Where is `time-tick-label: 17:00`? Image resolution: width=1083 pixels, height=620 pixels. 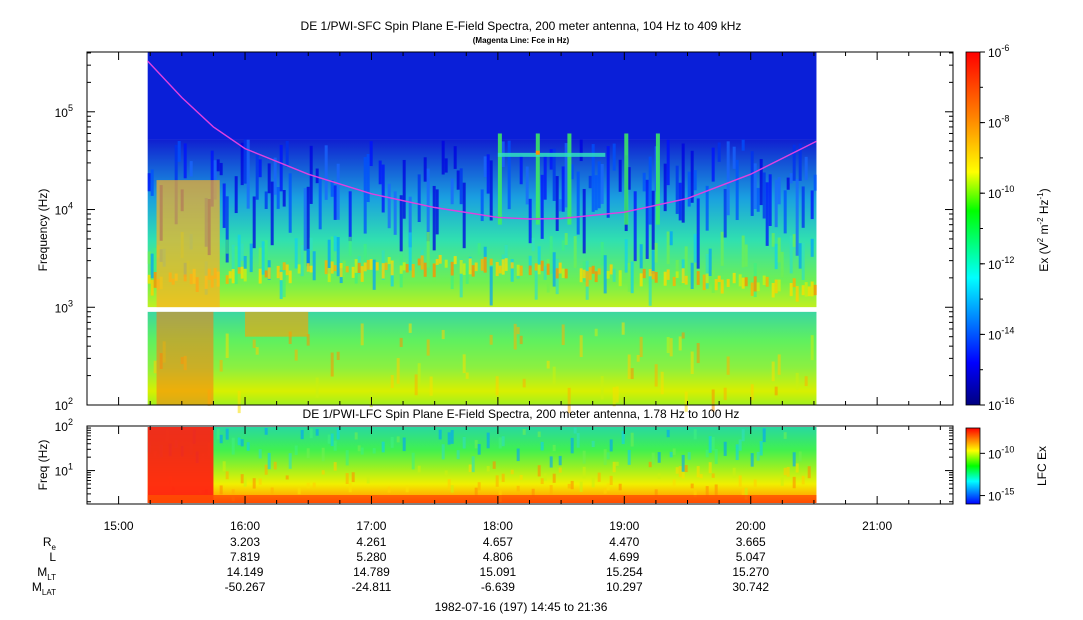
time-tick-label: 17:00 is located at coordinates (371, 526).